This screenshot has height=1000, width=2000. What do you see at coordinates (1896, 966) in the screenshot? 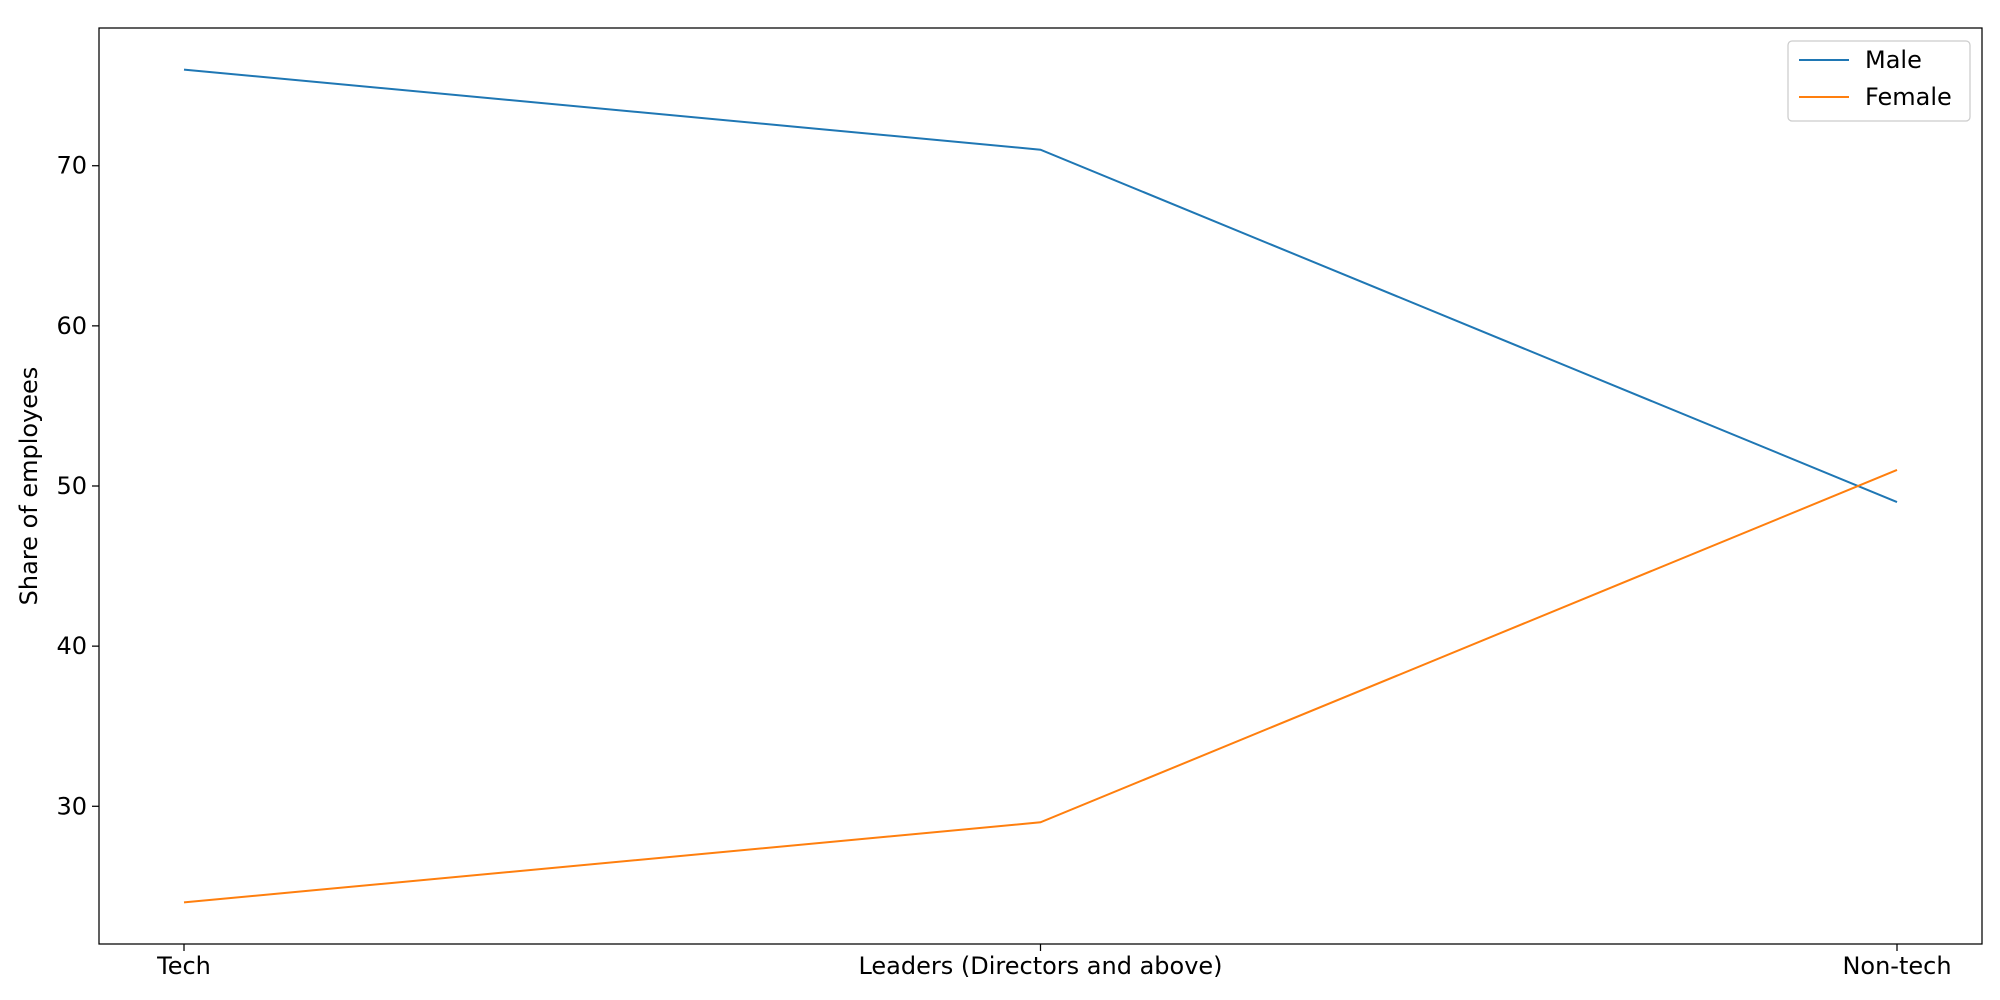
I see `x-tick-label: Non-tech` at bounding box center [1896, 966].